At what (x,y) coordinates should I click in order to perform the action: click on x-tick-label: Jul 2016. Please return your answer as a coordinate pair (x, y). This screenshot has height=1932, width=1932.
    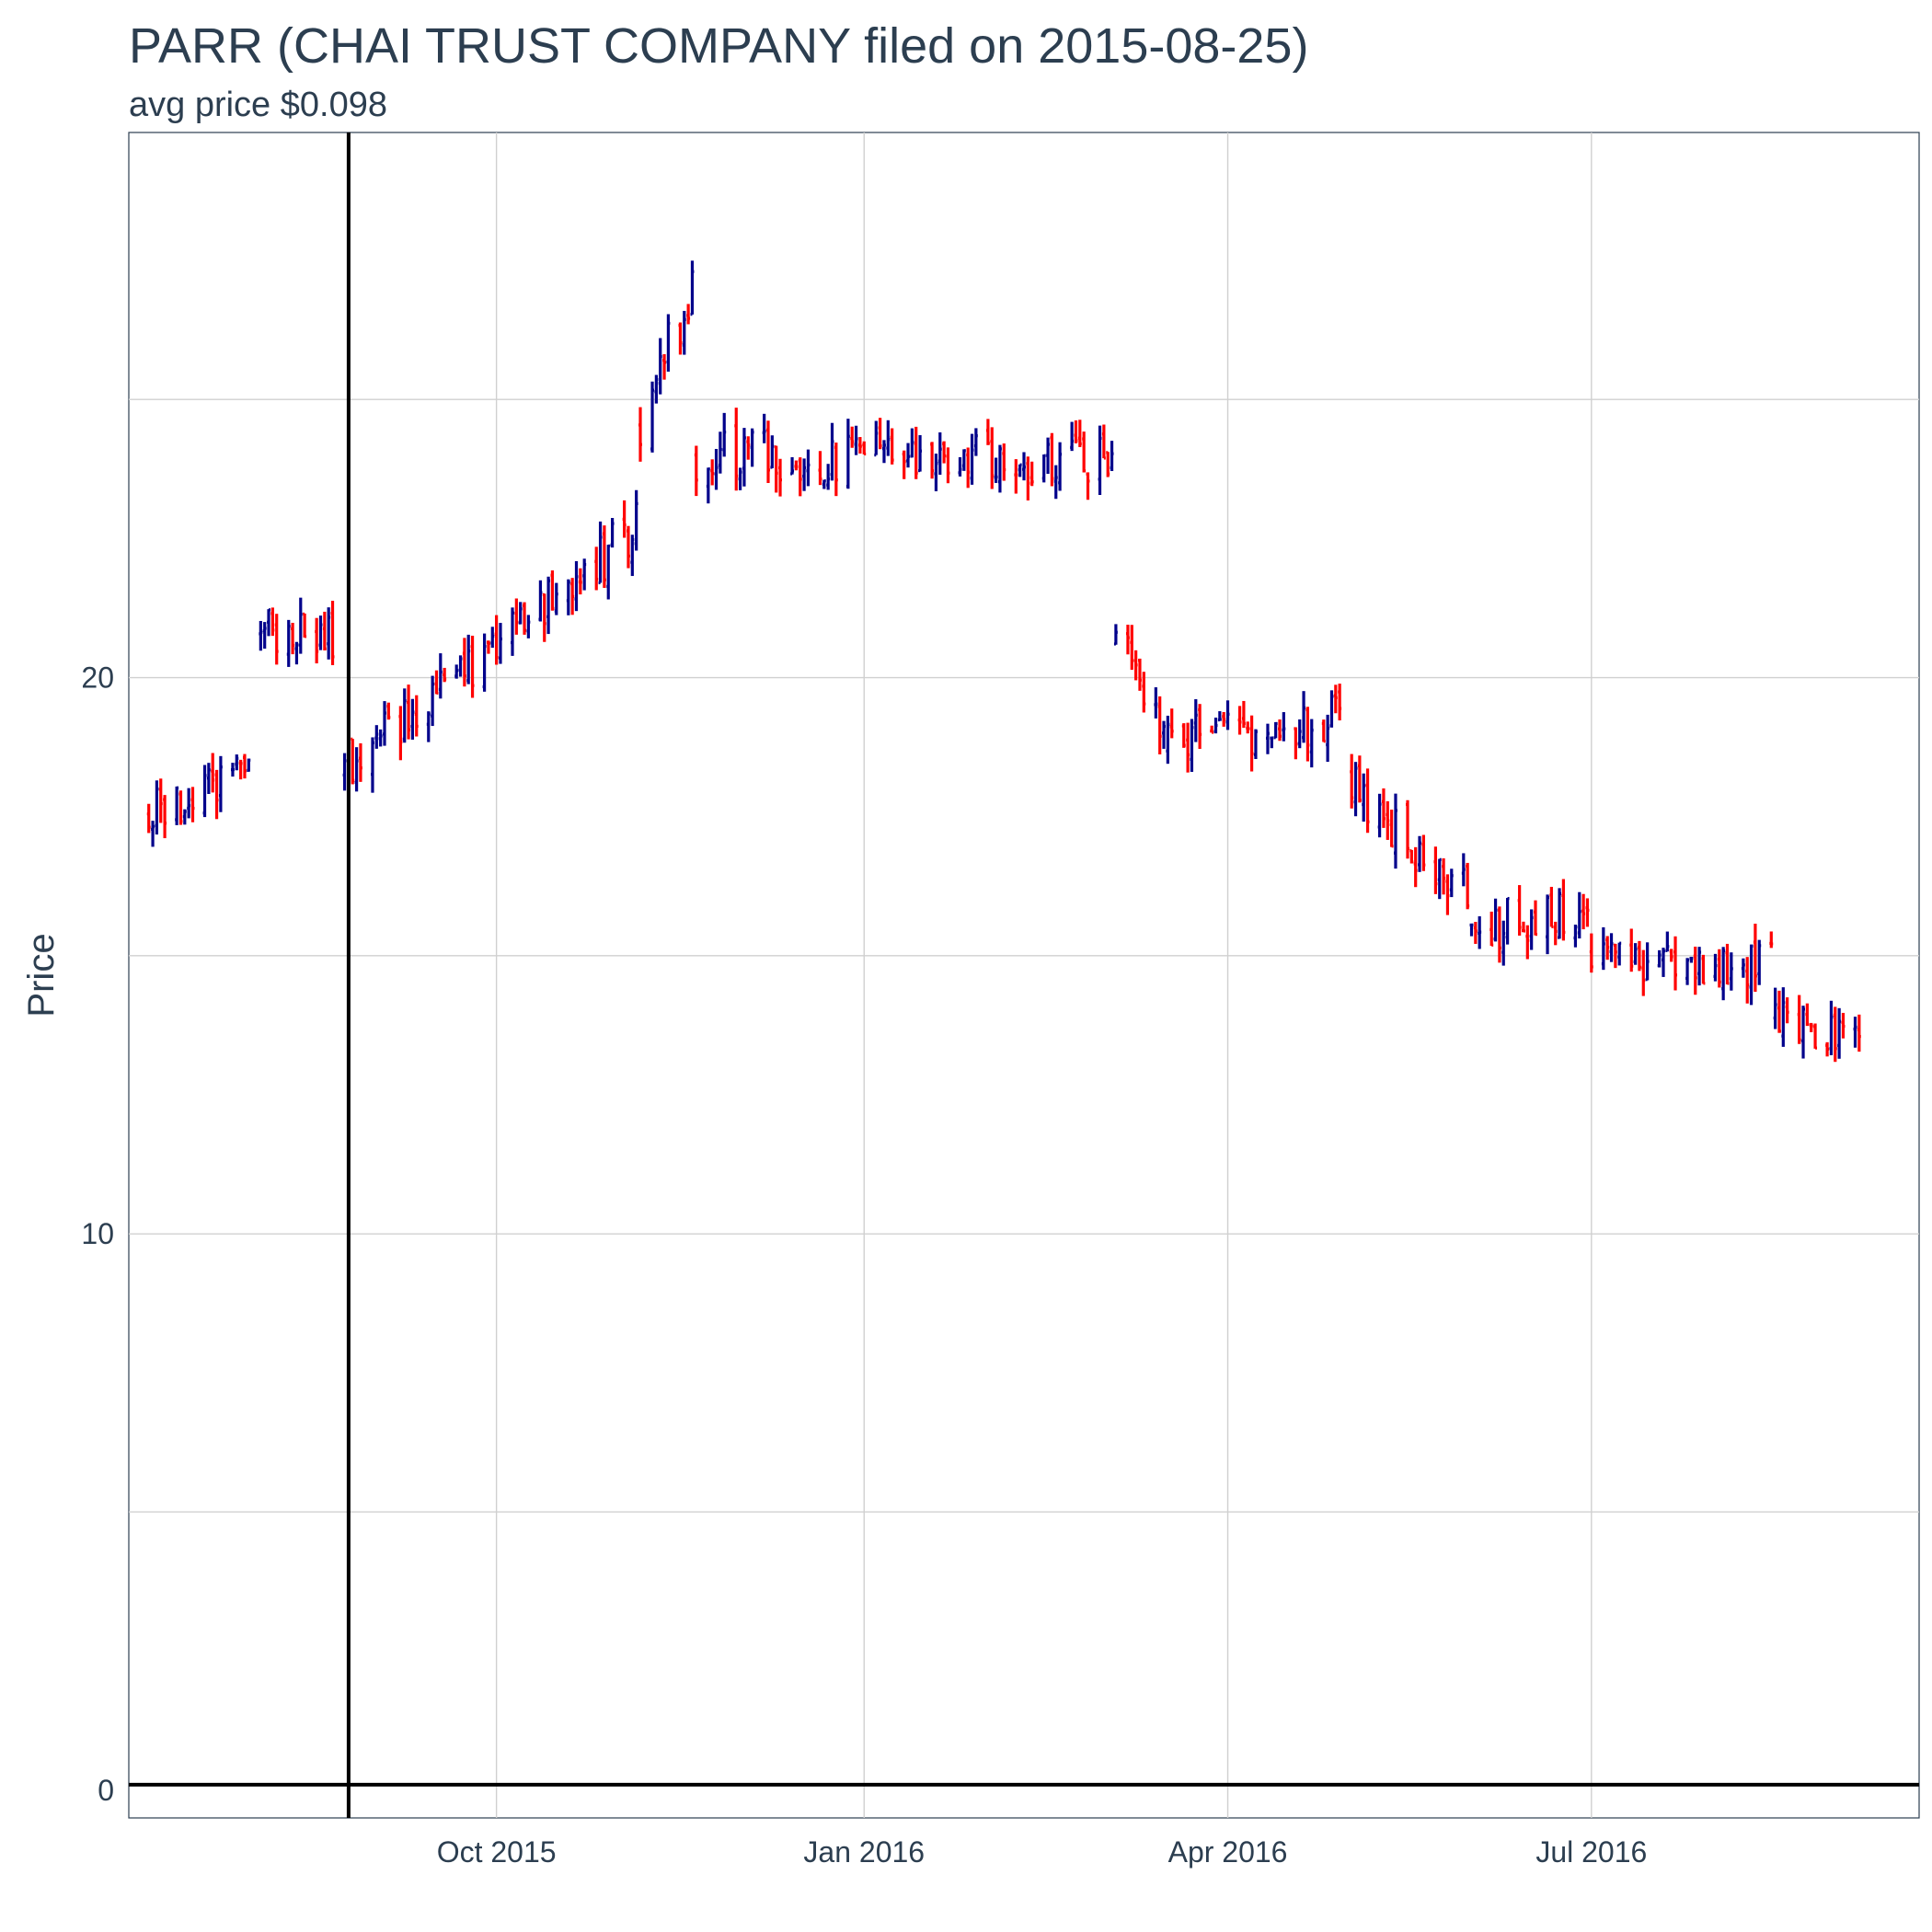
    Looking at the image, I should click on (1591, 1852).